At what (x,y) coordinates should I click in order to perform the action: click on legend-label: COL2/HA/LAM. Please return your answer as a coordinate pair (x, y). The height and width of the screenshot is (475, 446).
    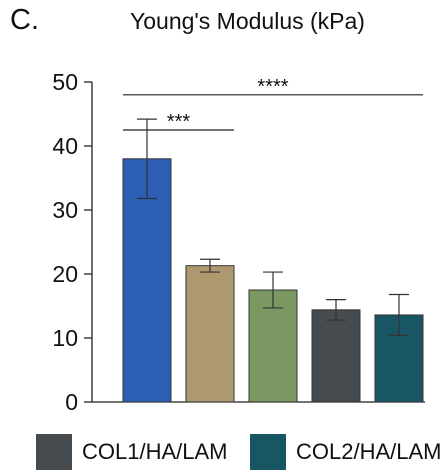
    Looking at the image, I should click on (369, 451).